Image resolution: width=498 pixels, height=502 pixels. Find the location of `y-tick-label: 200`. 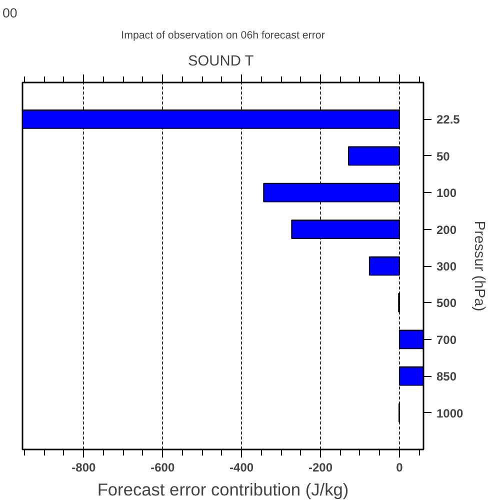

y-tick-label: 200 is located at coordinates (446, 229).